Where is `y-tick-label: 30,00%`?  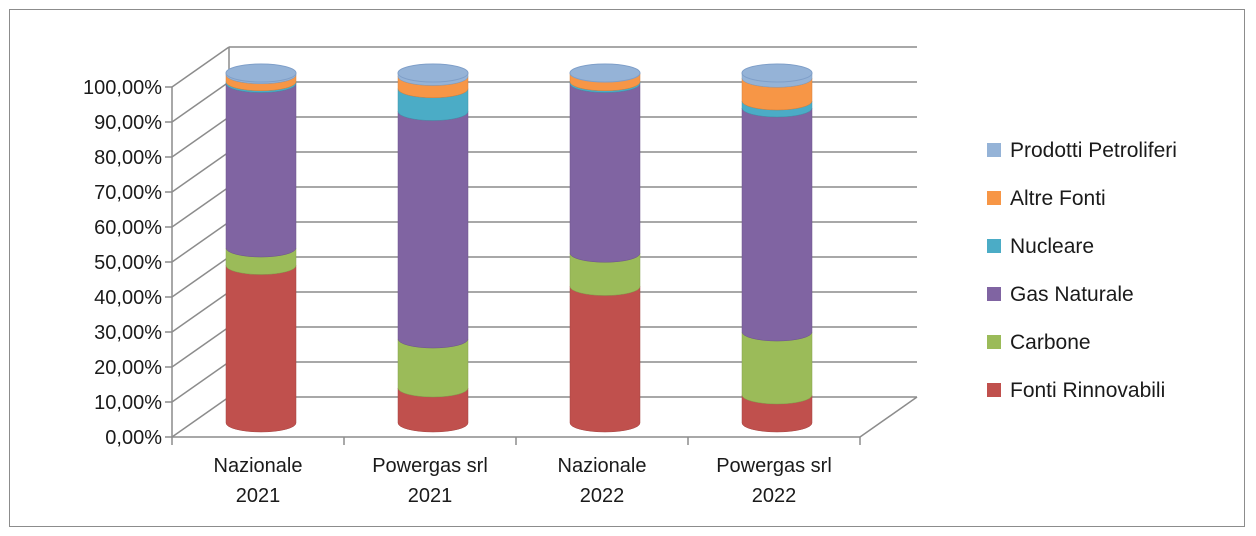
y-tick-label: 30,00% is located at coordinates (128, 333).